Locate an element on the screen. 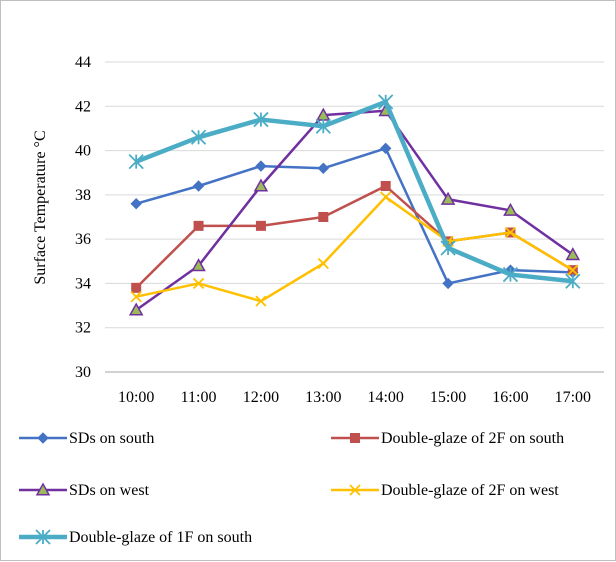 The height and width of the screenshot is (562, 616). legend-label: Double-glaze of 2F on west is located at coordinates (470, 490).